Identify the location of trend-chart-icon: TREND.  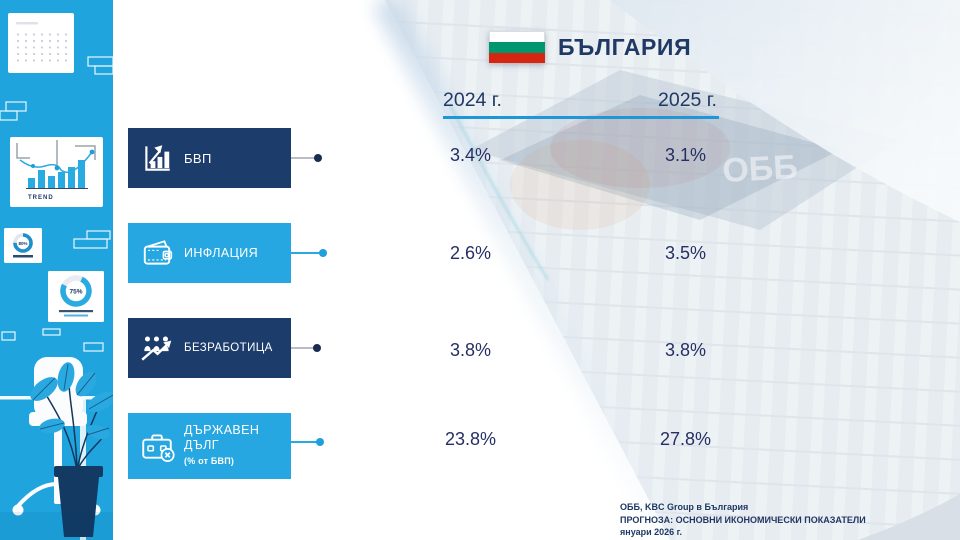
(56, 172).